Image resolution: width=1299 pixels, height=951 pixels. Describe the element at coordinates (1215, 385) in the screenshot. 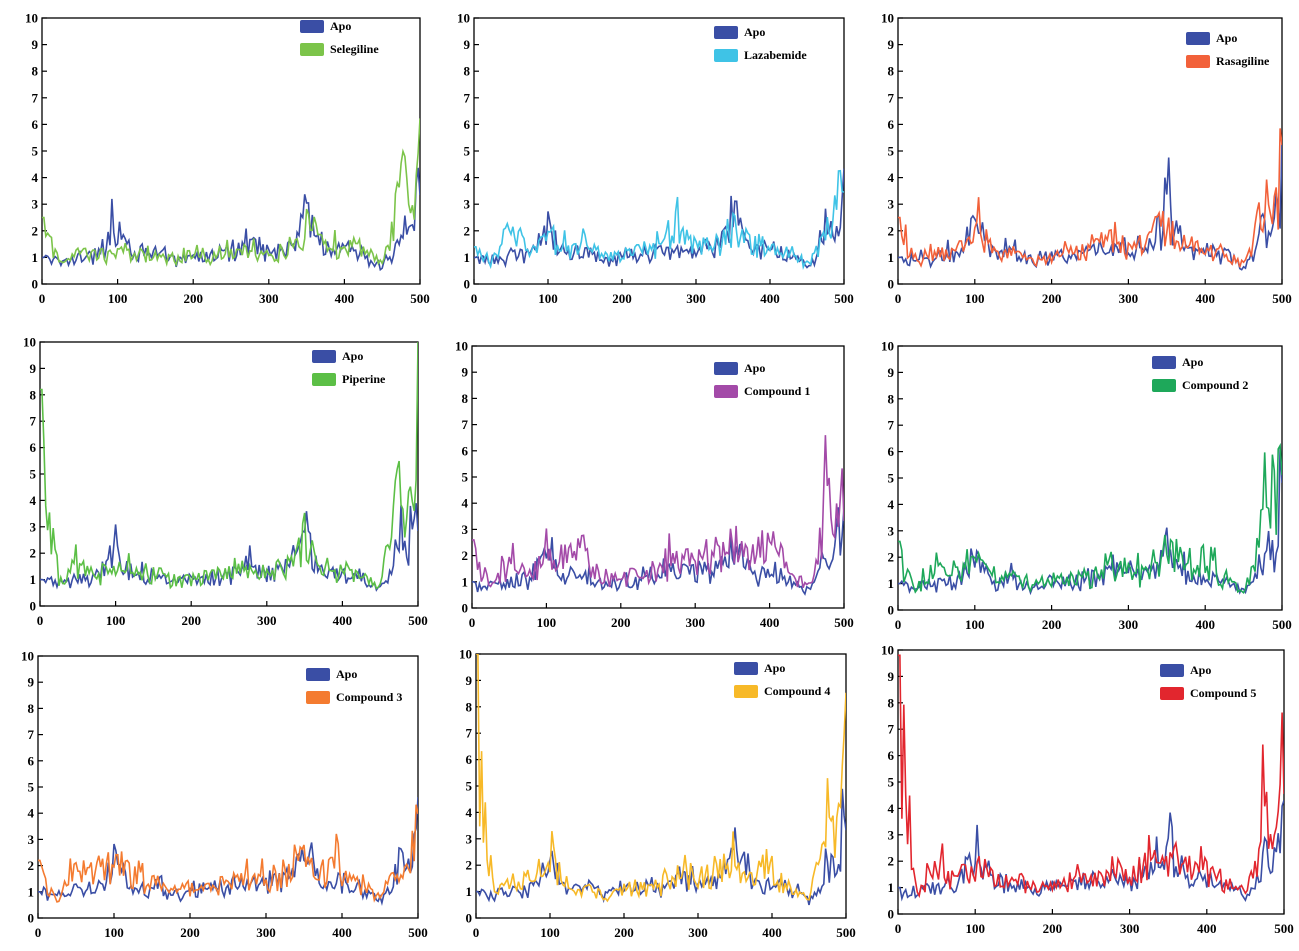

I see `legend-label: Compound 2` at that location.